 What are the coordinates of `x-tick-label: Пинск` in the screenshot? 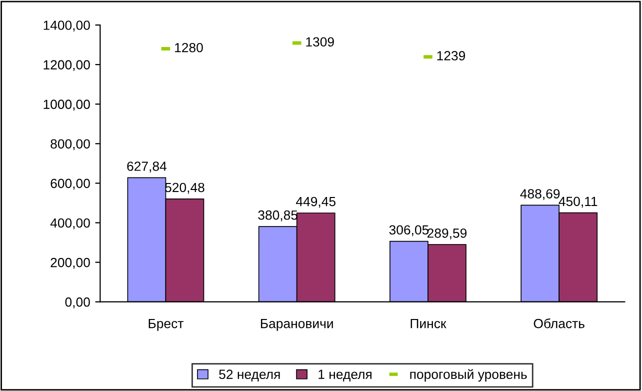 It's located at (428, 323).